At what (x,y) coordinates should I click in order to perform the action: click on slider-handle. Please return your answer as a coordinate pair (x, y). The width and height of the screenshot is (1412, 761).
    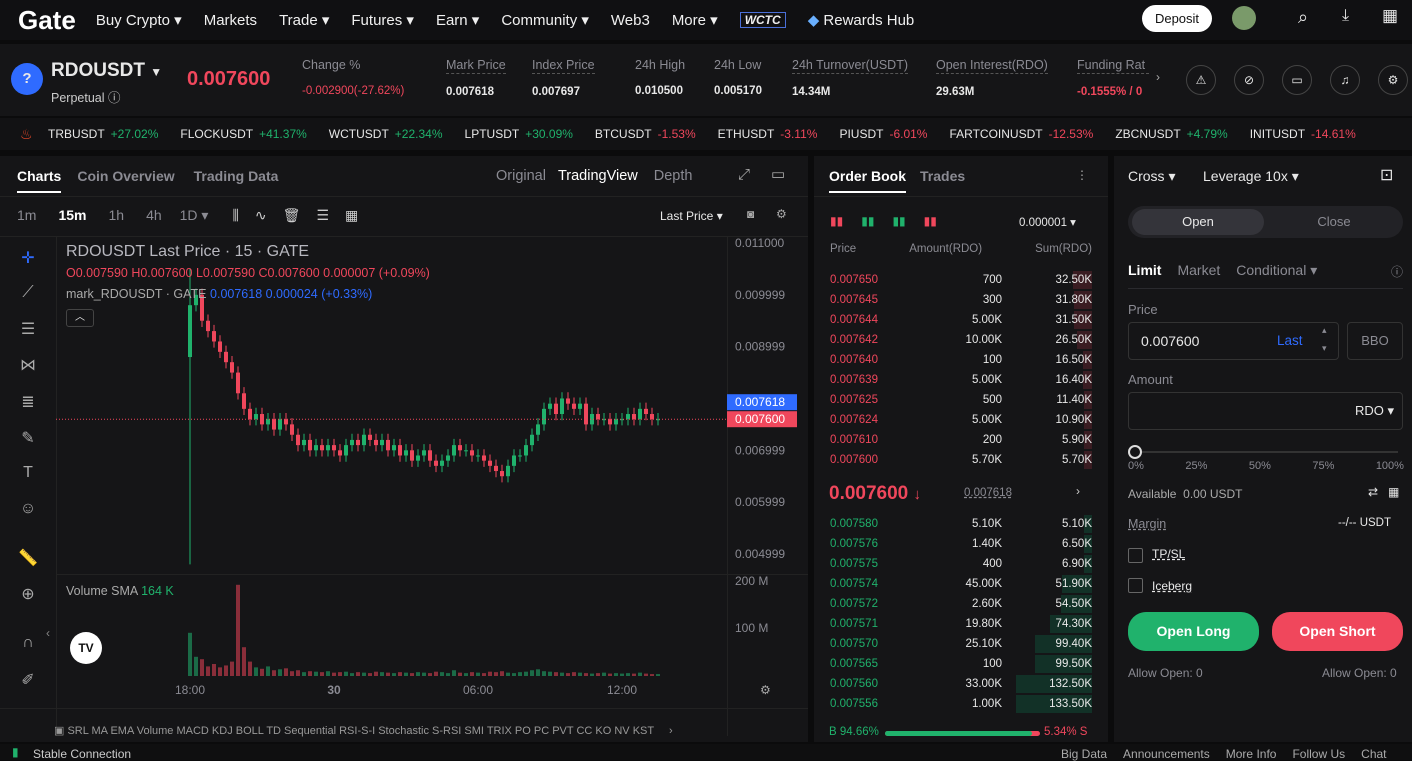
    Looking at the image, I should click on (1135, 452).